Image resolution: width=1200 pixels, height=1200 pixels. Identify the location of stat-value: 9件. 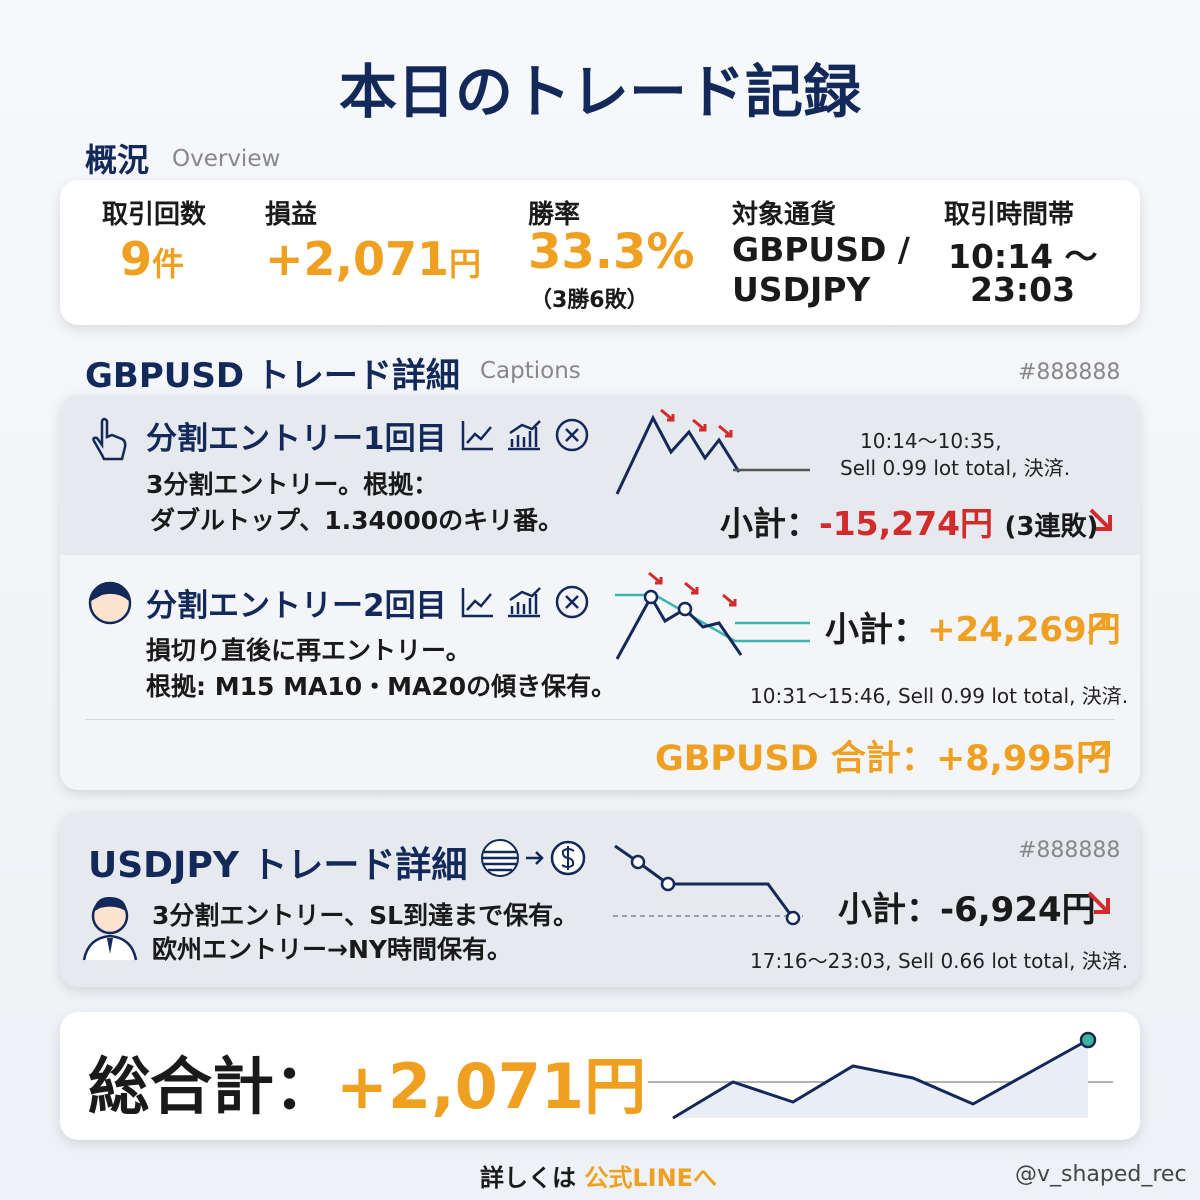
(152, 259).